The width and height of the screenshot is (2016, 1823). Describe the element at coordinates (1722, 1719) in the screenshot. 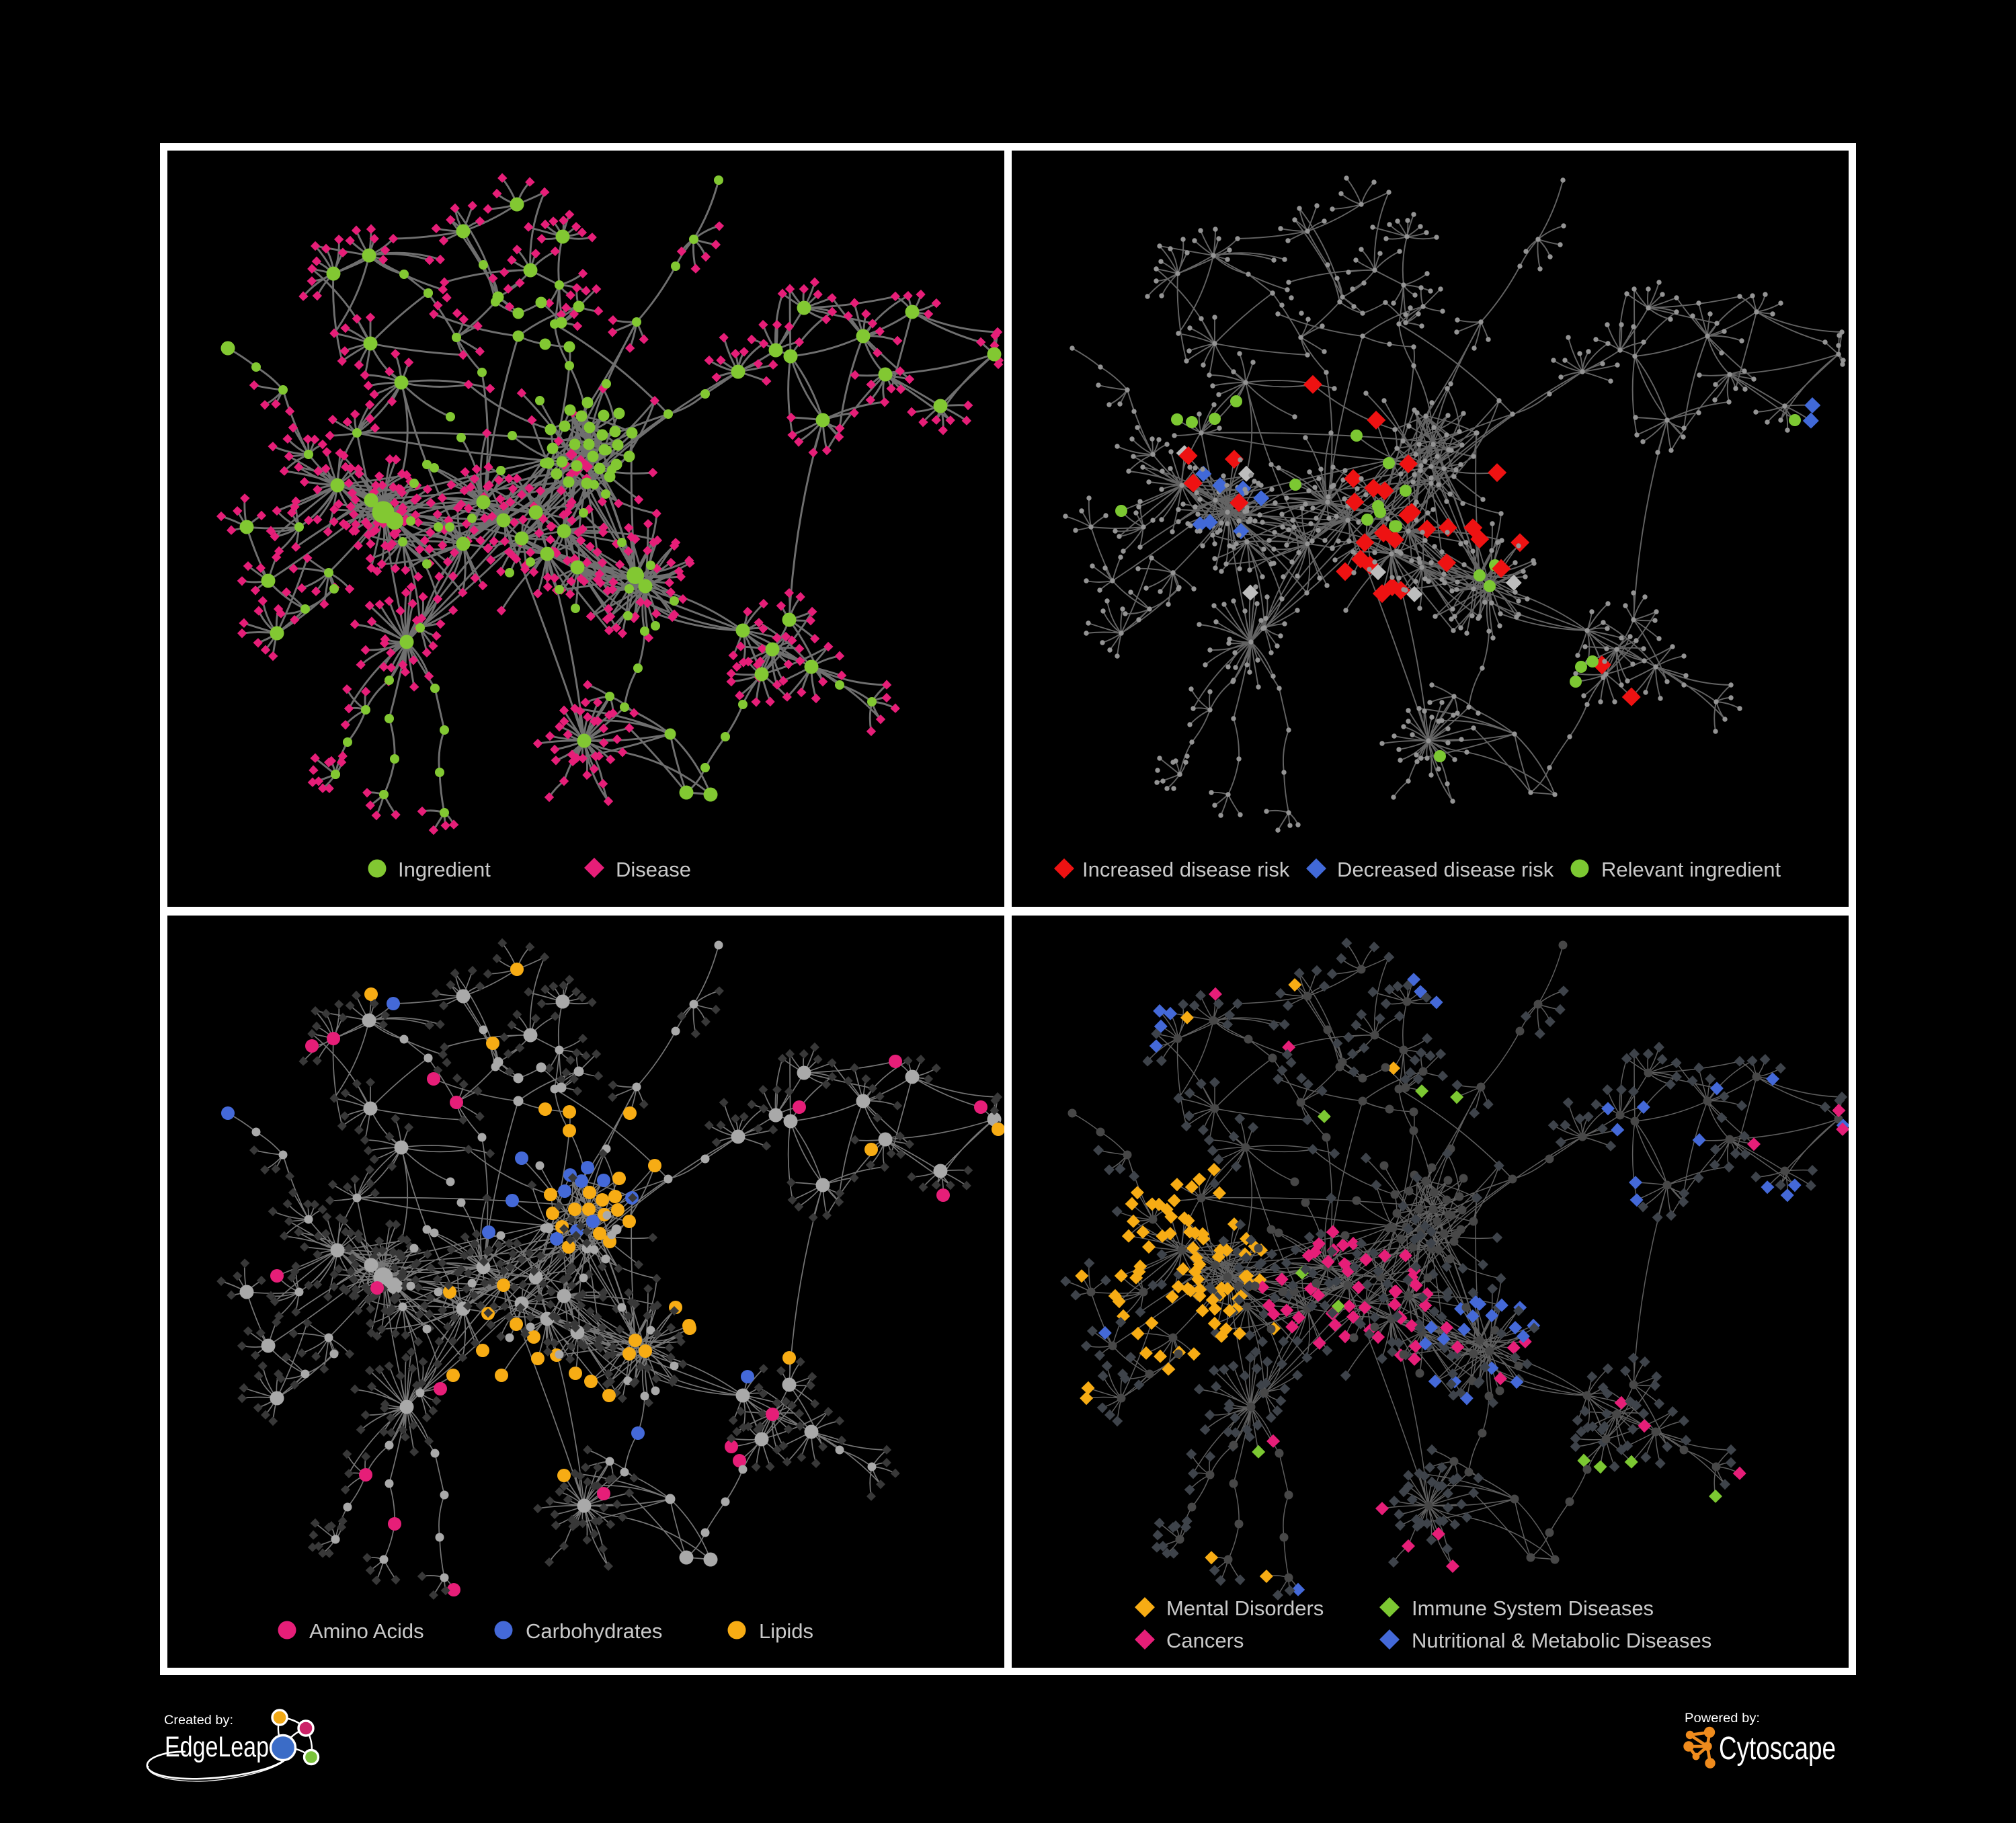

I see `svg-text: Powered by:` at that location.